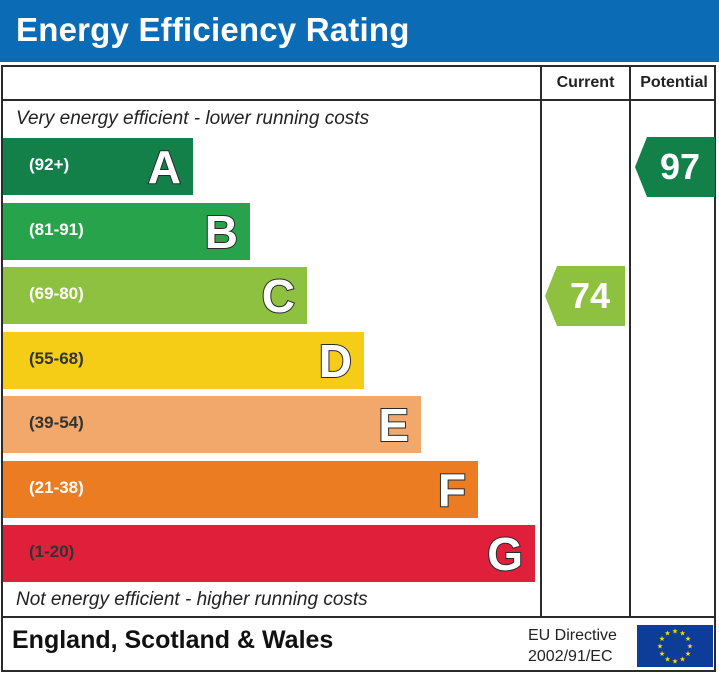 This screenshot has height=675, width=719. I want to click on current-rating-value: 74, so click(590, 295).